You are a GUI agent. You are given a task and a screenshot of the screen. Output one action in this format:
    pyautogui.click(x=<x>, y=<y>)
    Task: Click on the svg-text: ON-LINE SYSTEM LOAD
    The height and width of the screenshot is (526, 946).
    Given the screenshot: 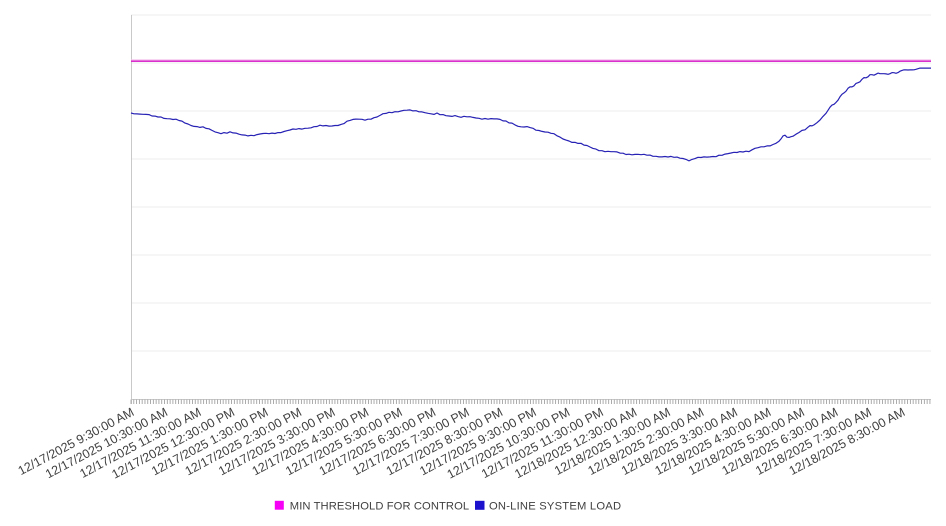 What is the action you would take?
    pyautogui.click(x=555, y=507)
    